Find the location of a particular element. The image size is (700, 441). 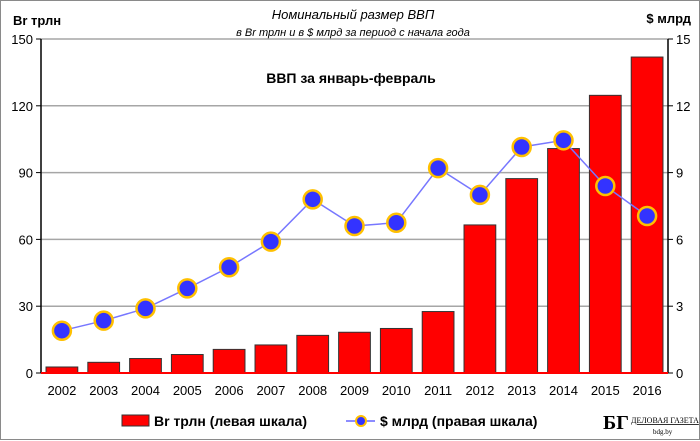

point-2005 is located at coordinates (187, 288).